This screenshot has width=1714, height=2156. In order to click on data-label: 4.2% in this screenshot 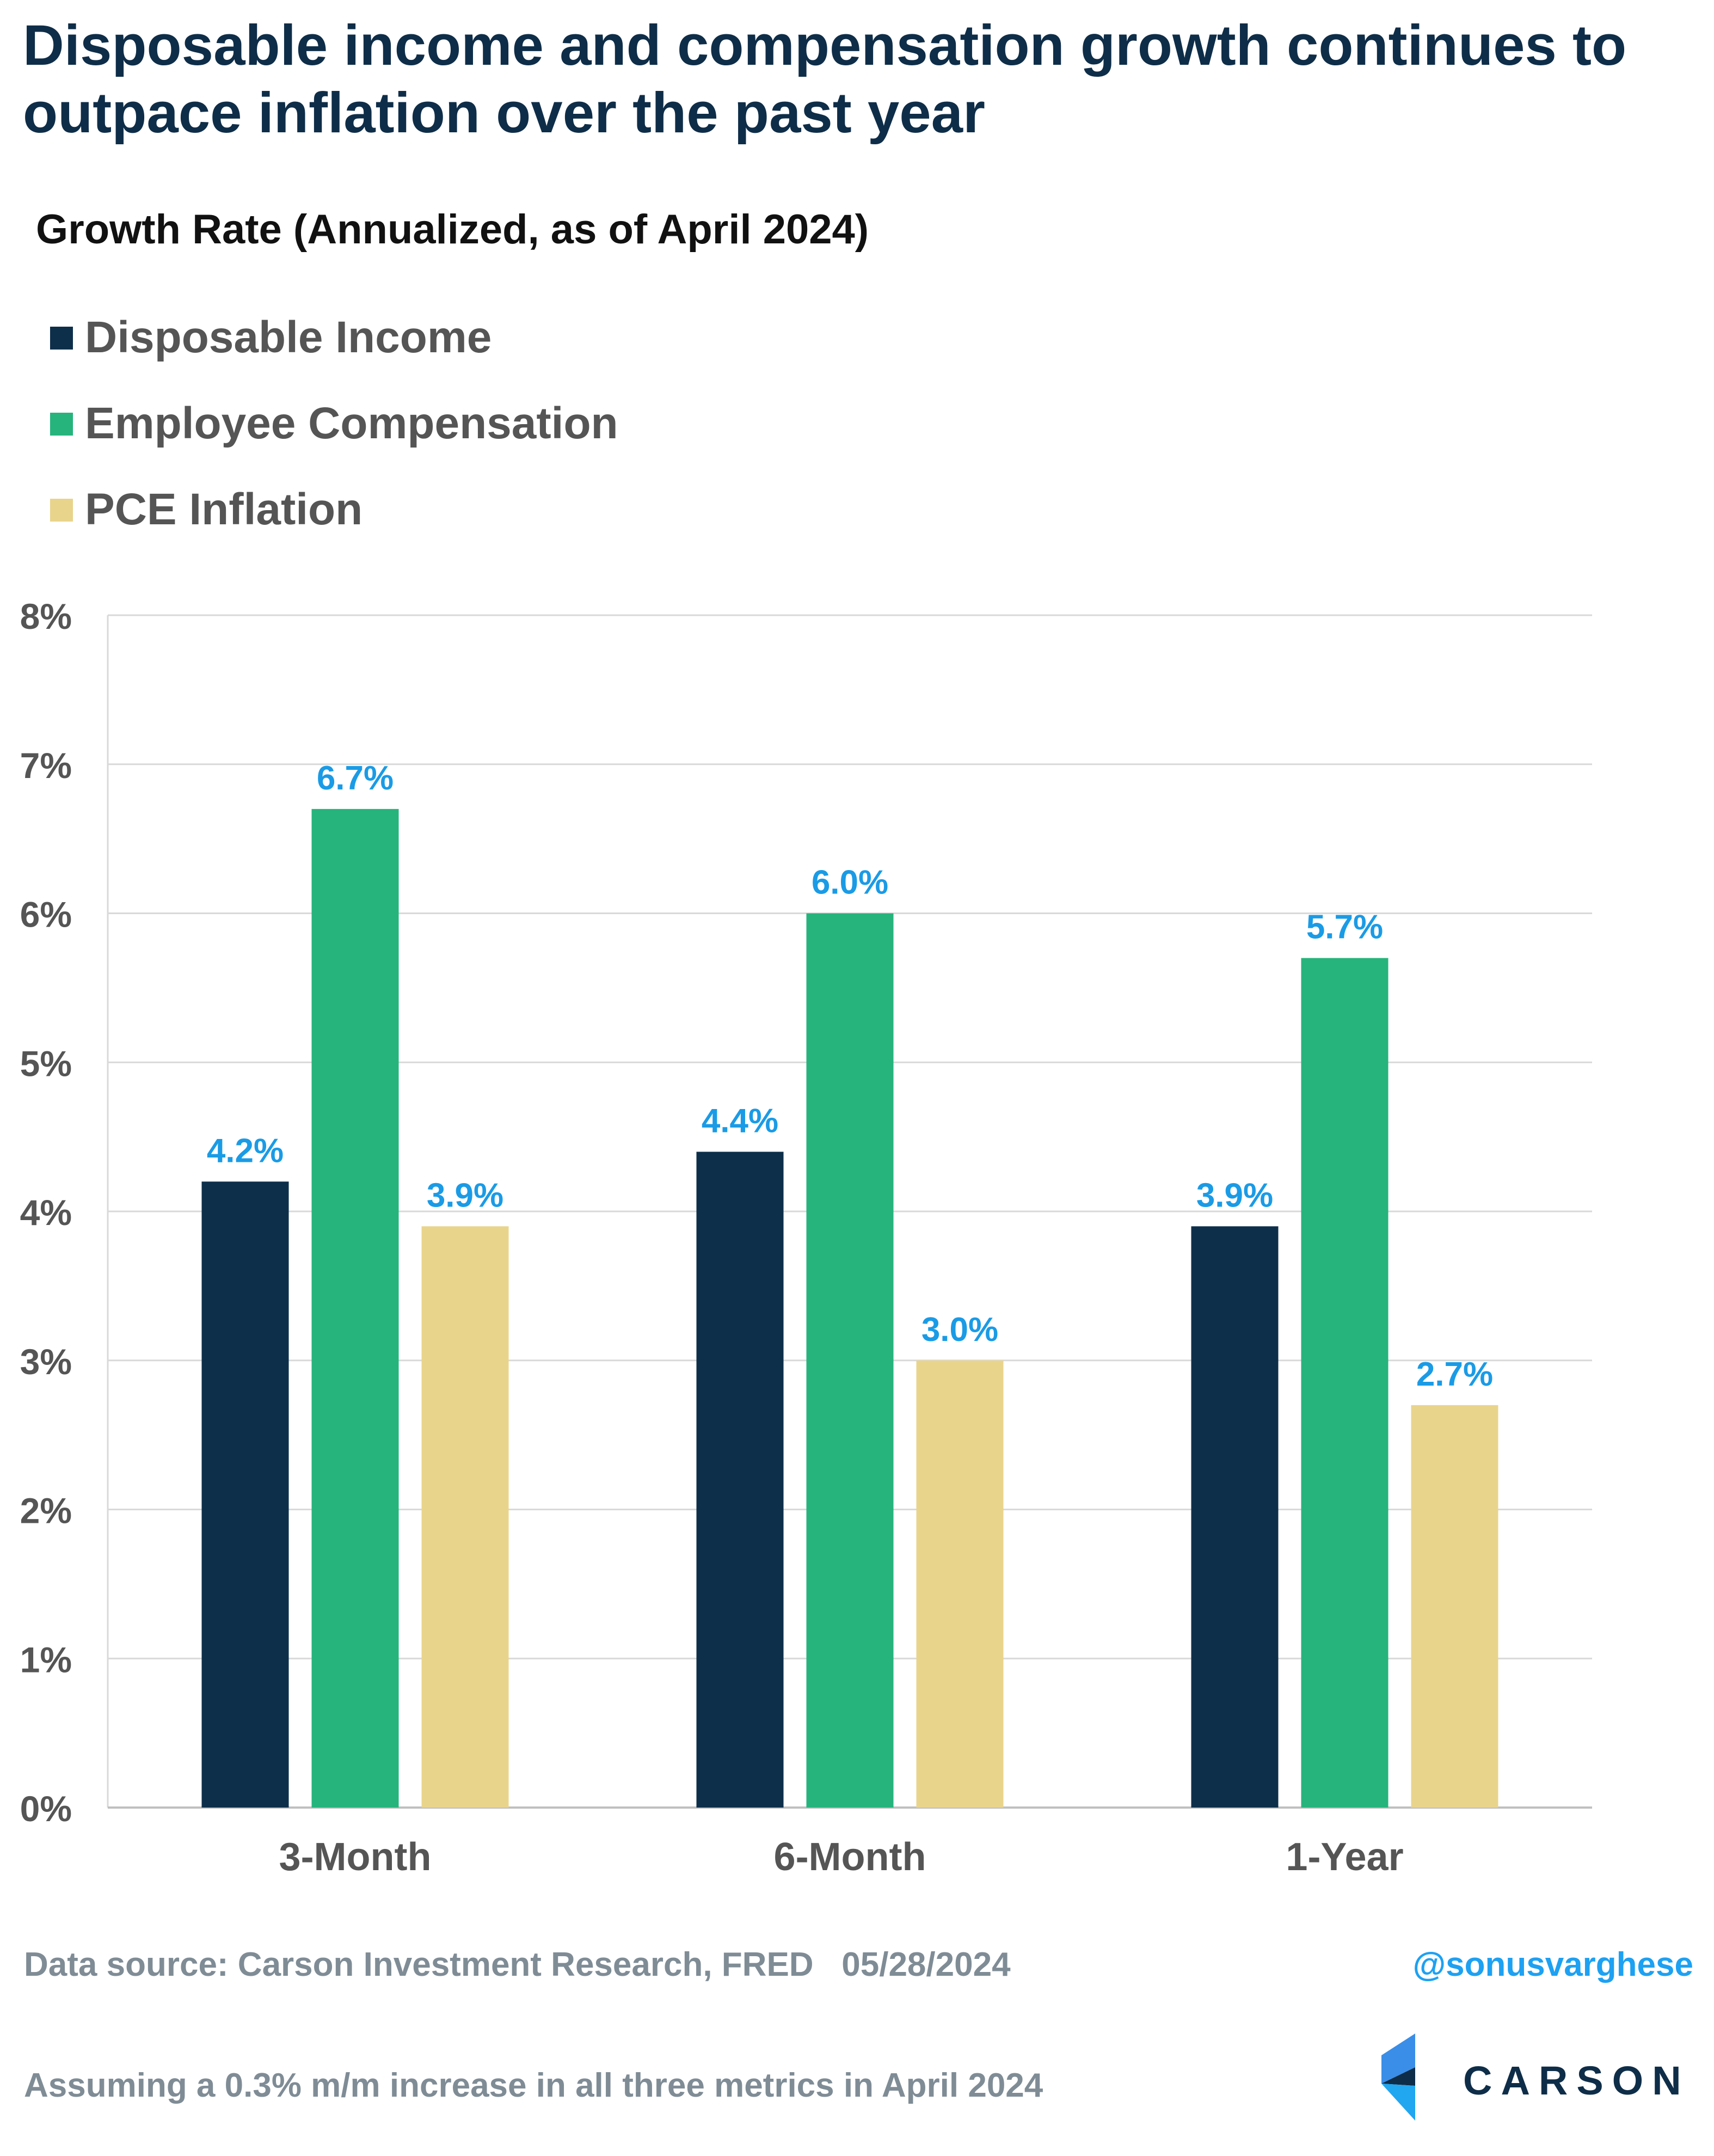, I will do `click(245, 1150)`.